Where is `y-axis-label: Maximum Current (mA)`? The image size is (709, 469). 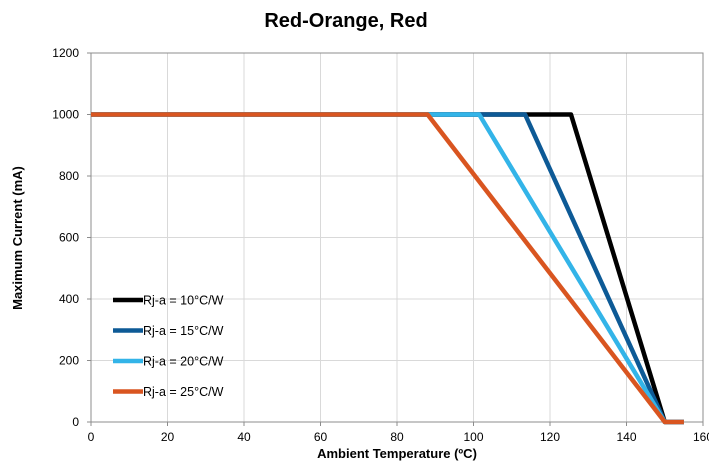 y-axis-label: Maximum Current (mA) is located at coordinates (17, 238).